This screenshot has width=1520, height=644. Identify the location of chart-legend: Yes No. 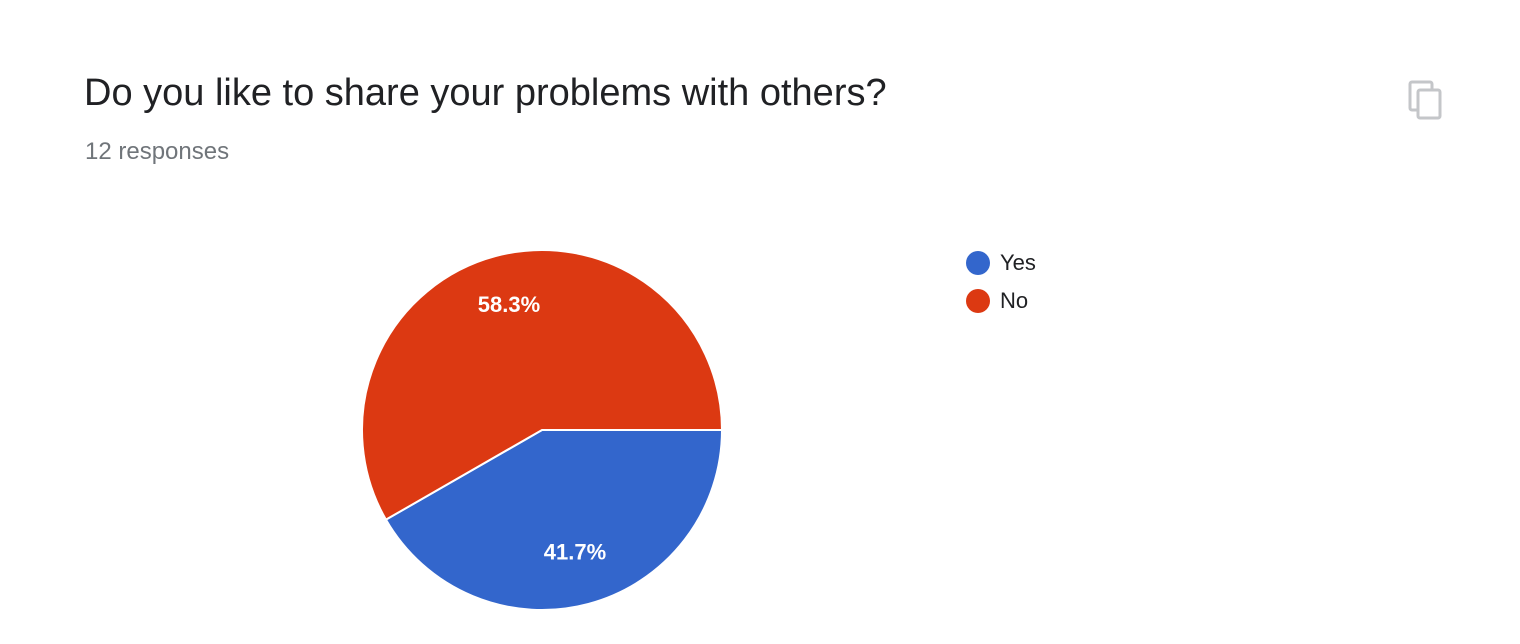
(1001, 282).